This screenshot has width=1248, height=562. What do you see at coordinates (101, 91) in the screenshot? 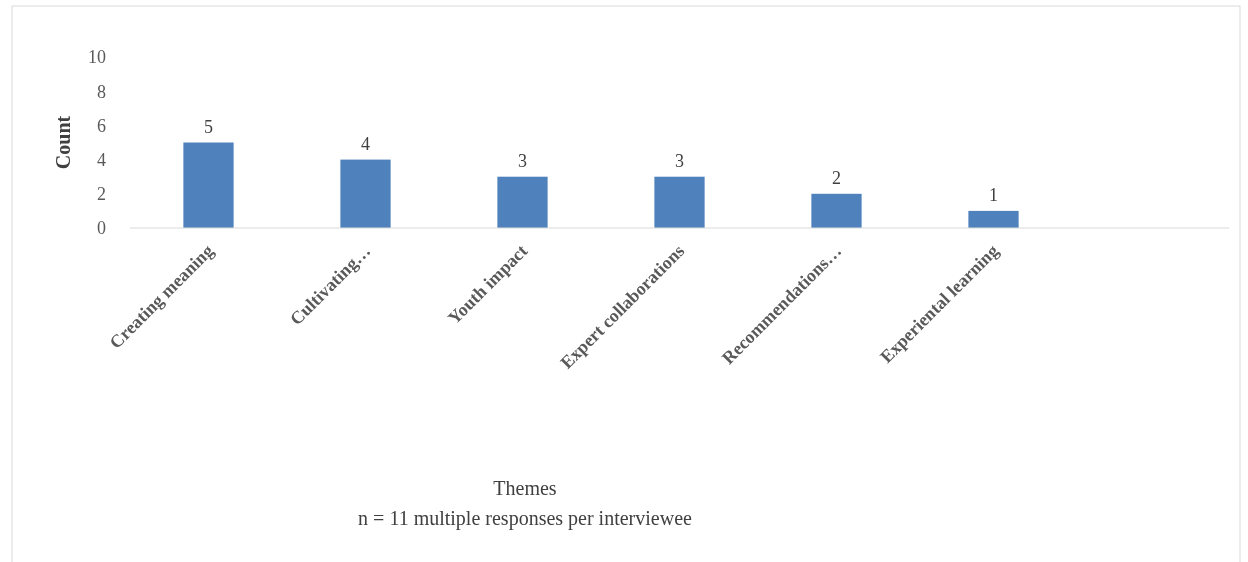
I see `y-tick-label: 8` at bounding box center [101, 91].